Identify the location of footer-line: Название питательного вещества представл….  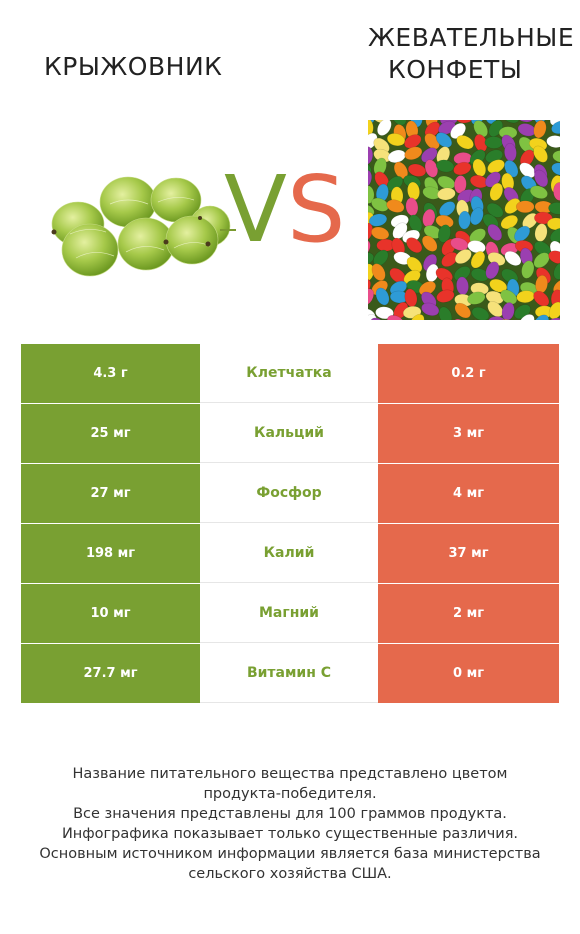
(290, 774).